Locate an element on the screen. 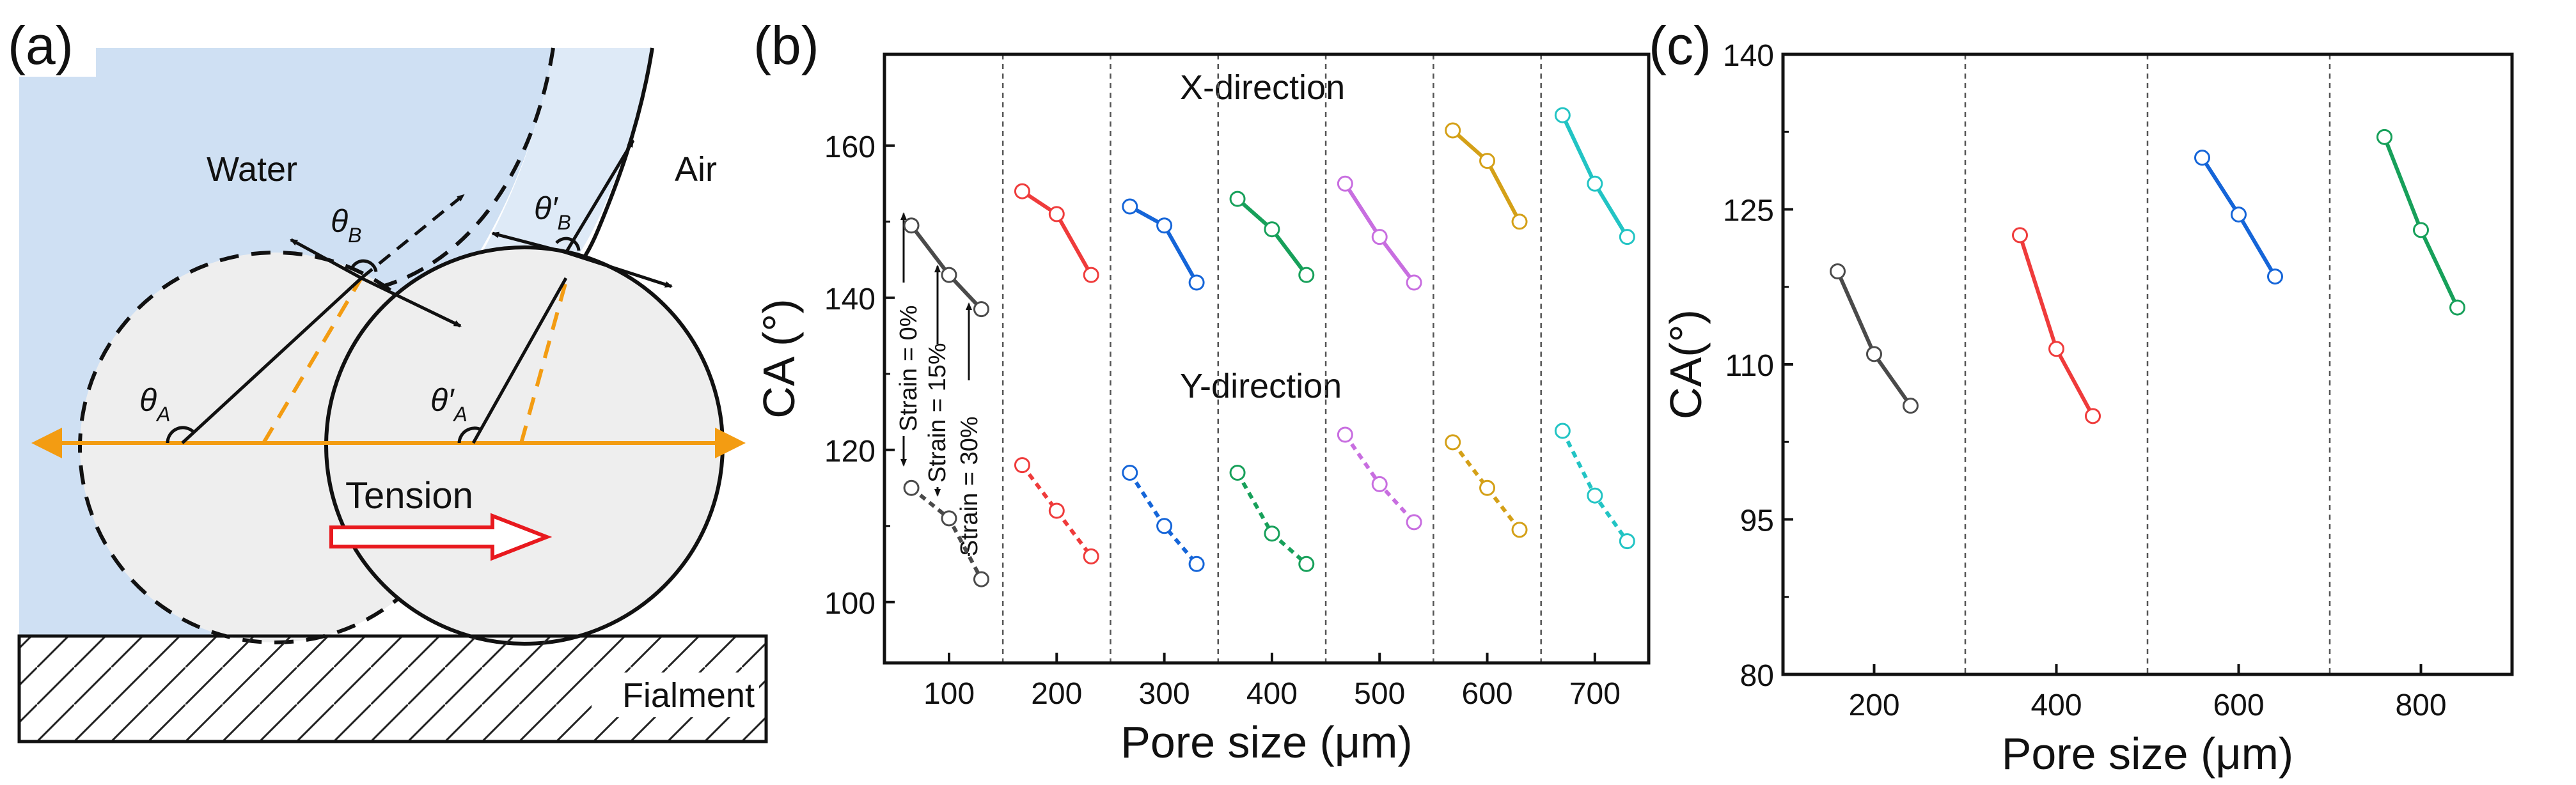 This screenshot has width=2576, height=785. chart-0-x-tick-label: 300 is located at coordinates (1164, 694).